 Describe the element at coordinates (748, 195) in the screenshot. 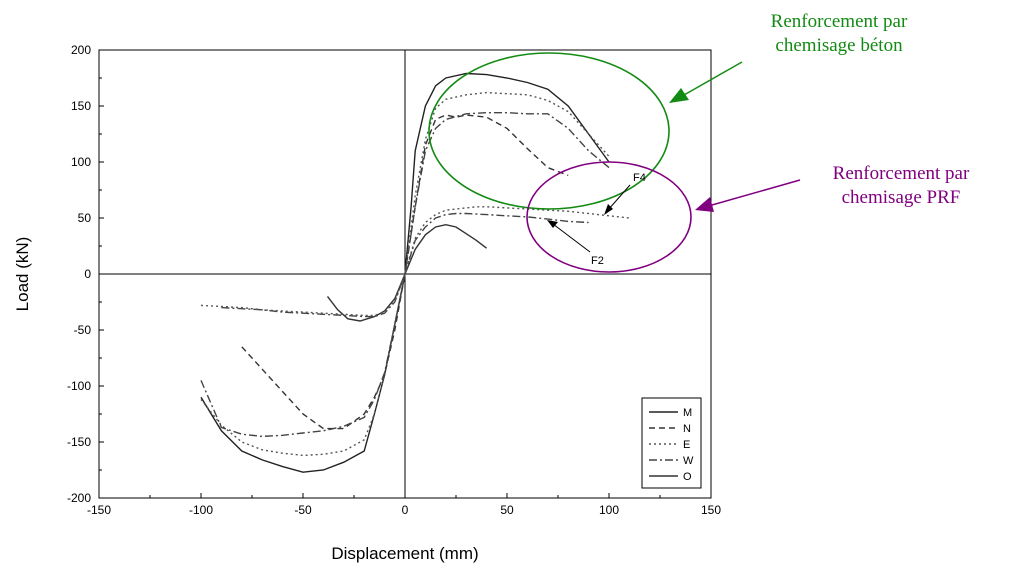

I see `frp-arrow` at that location.